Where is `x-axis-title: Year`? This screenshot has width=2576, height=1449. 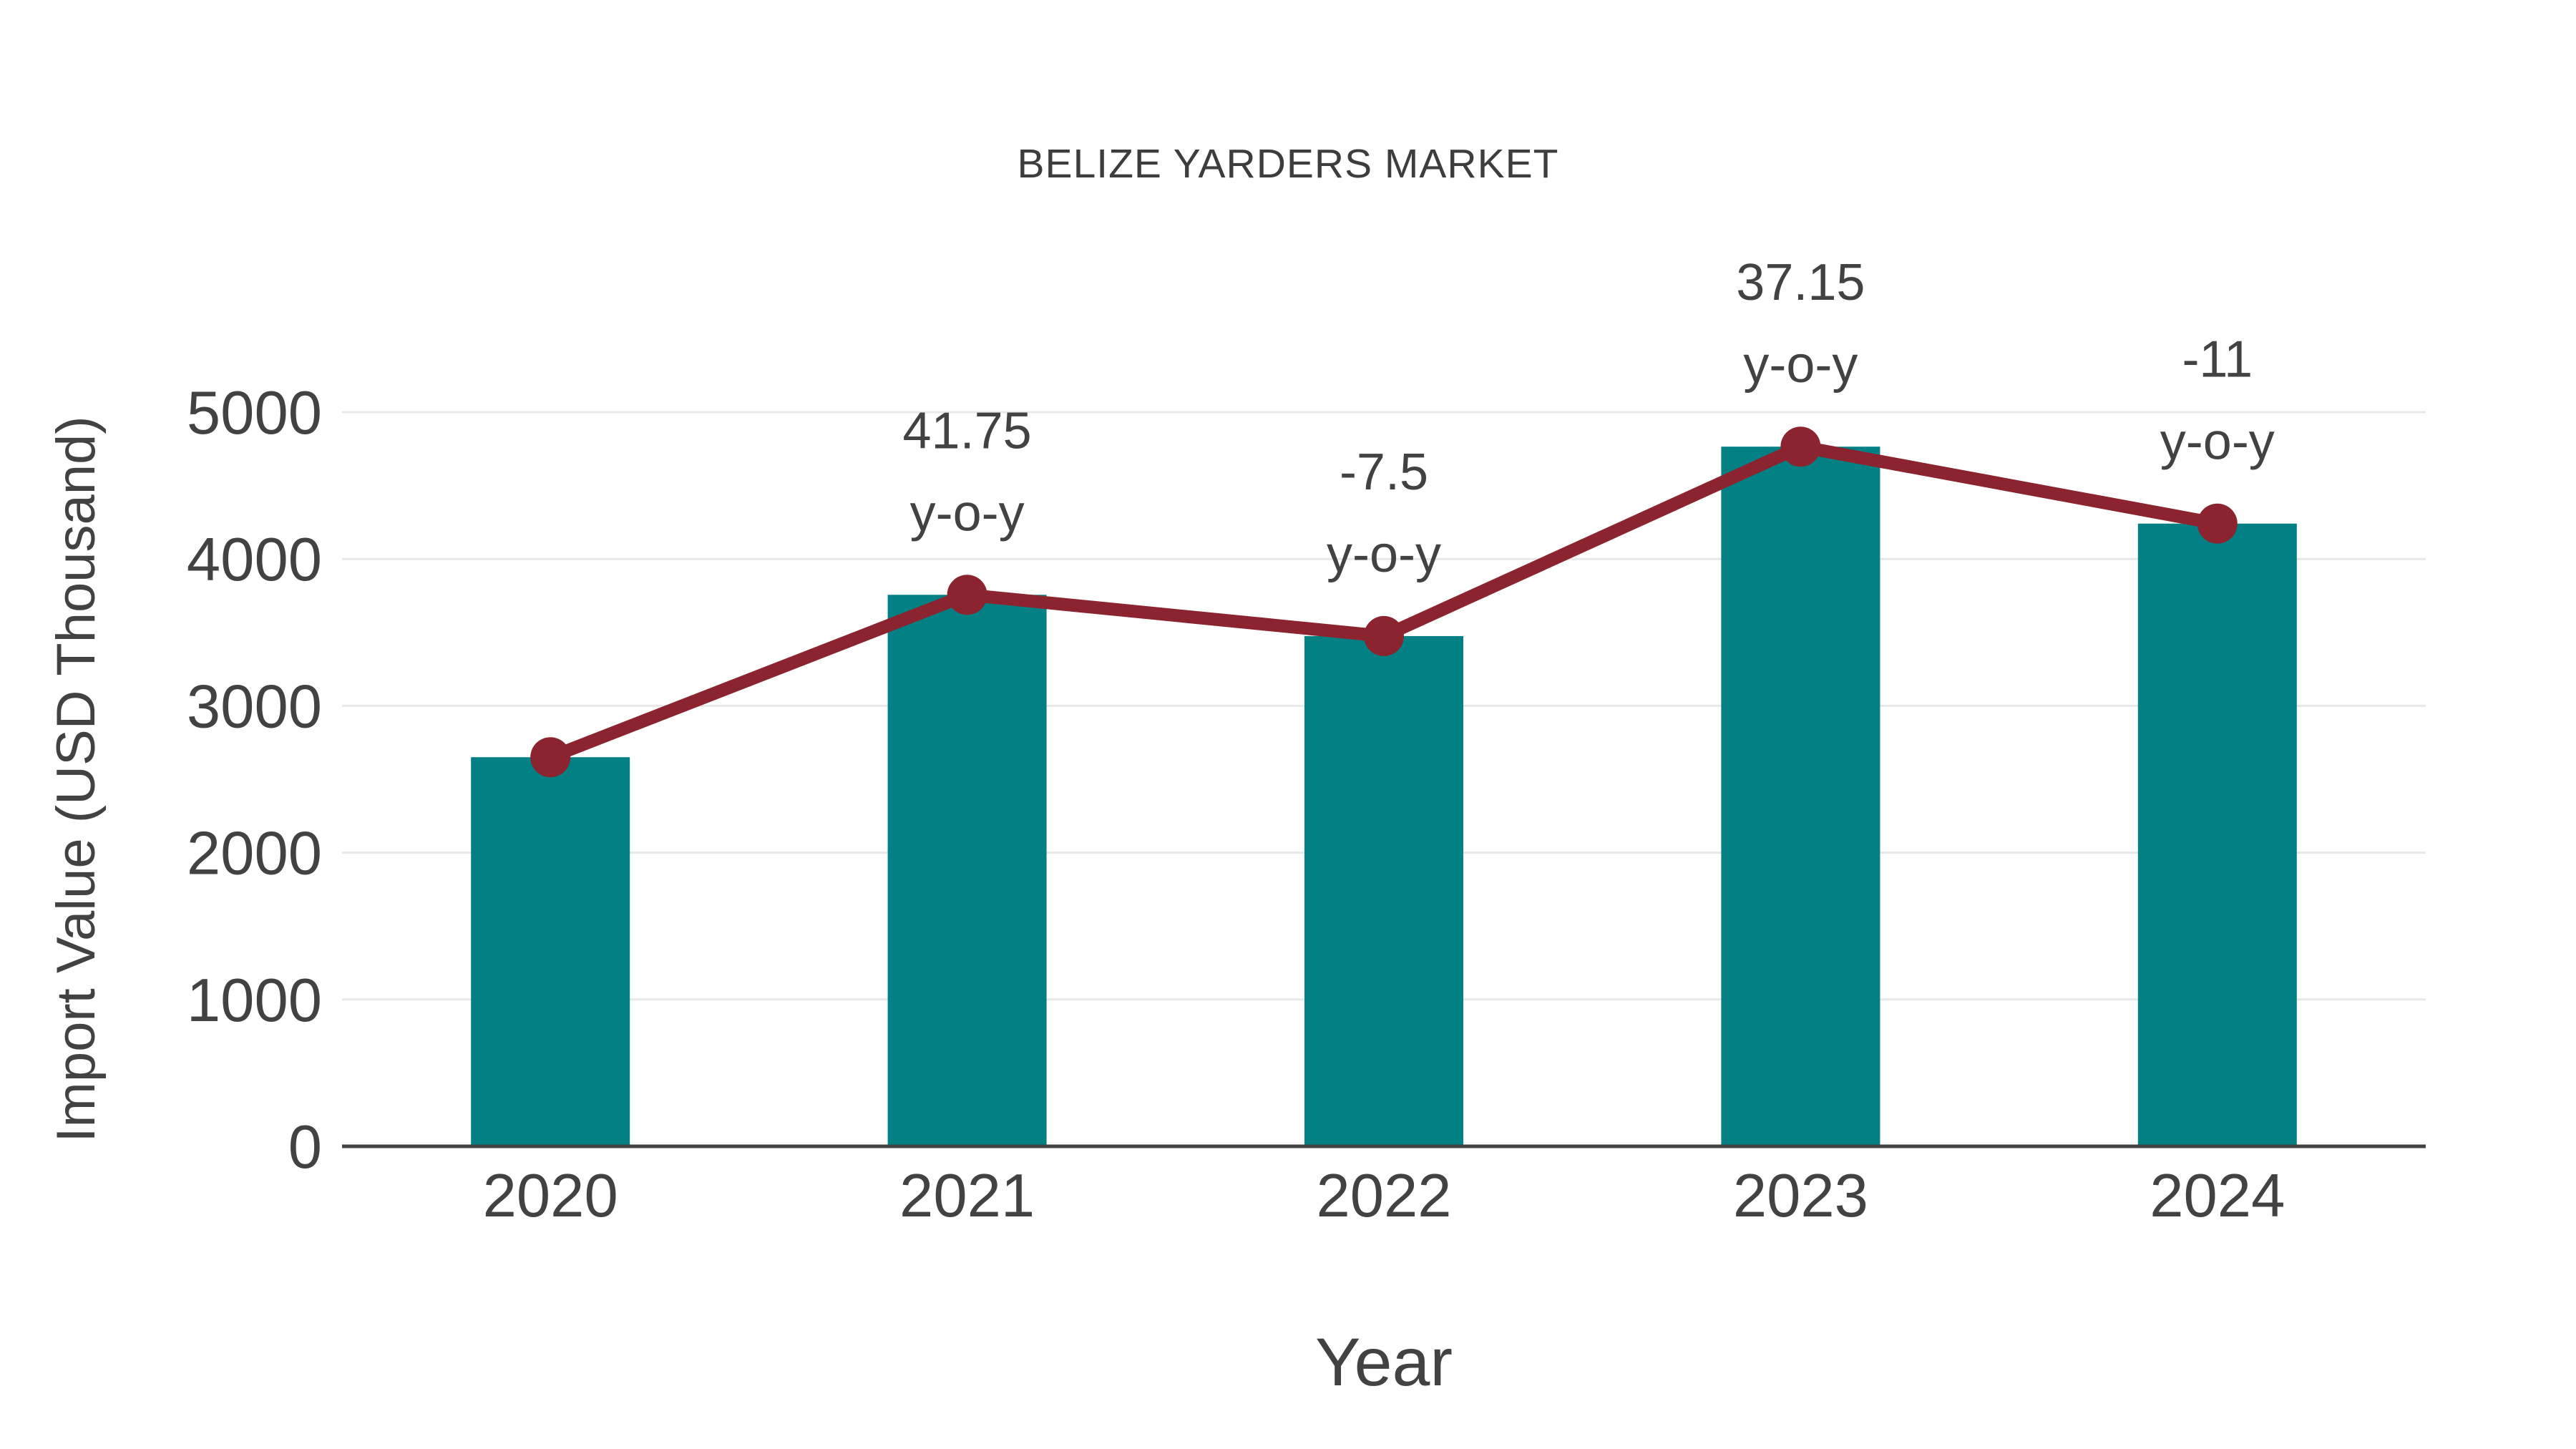
x-axis-title: Year is located at coordinates (1384, 1362).